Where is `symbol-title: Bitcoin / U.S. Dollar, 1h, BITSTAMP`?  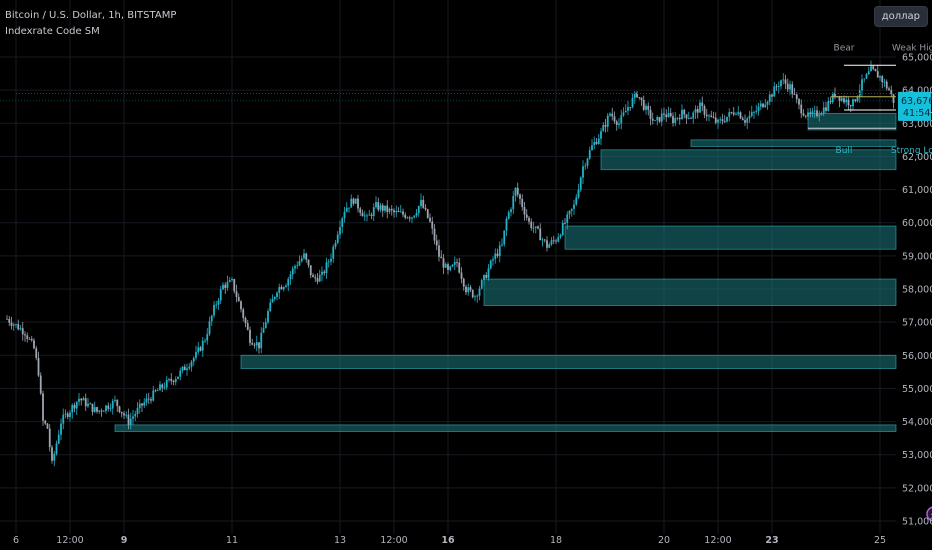 symbol-title: Bitcoin / U.S. Dollar, 1h, BITSTAMP is located at coordinates (91, 15).